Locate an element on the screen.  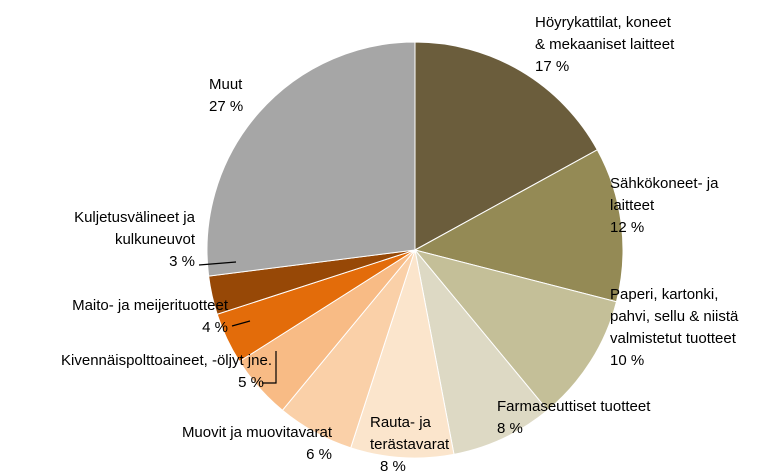
value-label: 10 % is located at coordinates (627, 360).